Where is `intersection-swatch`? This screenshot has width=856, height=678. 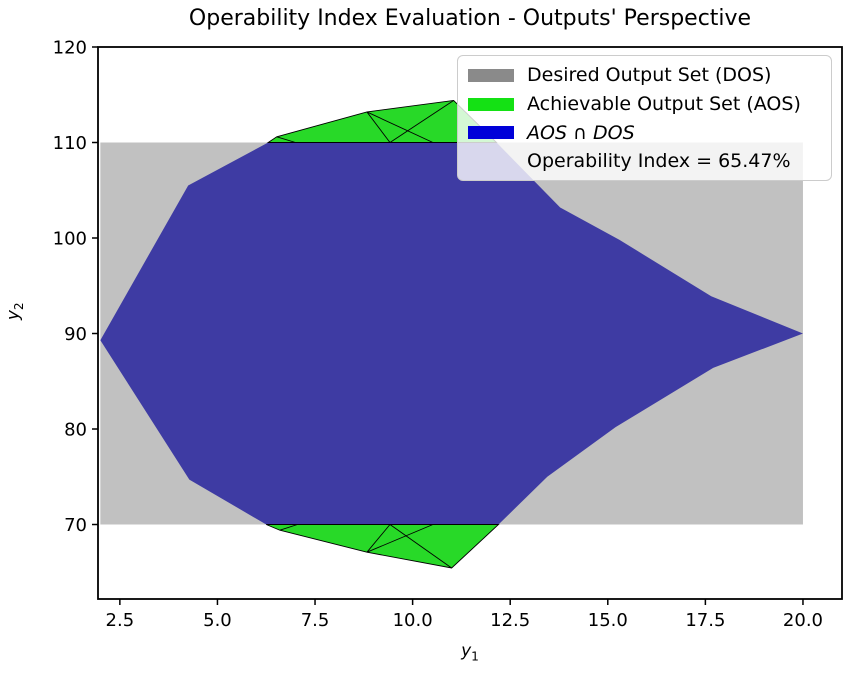 intersection-swatch is located at coordinates (491, 133).